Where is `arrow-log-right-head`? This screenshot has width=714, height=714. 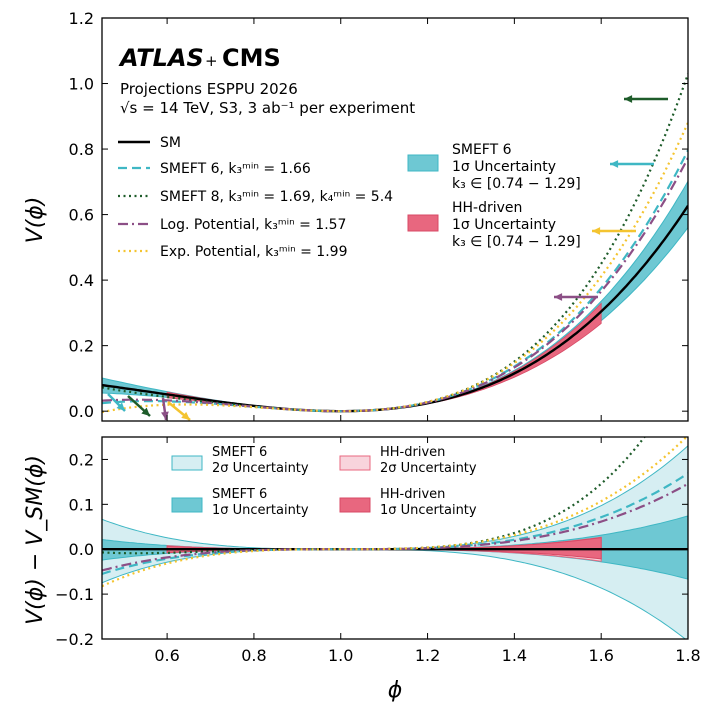 arrow-log-right-head is located at coordinates (558, 297).